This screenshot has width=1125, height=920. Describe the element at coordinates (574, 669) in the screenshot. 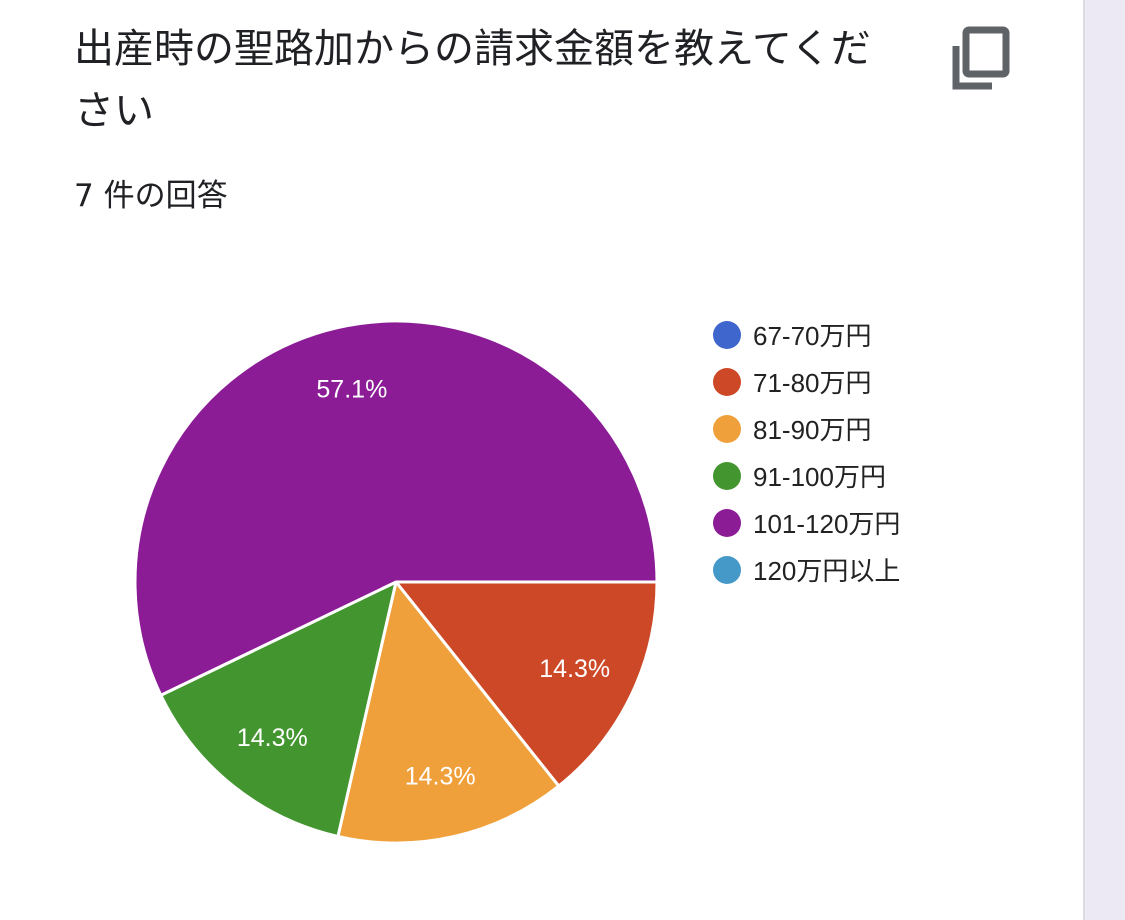

I see `pie-slice-label-2: 14.3%` at that location.